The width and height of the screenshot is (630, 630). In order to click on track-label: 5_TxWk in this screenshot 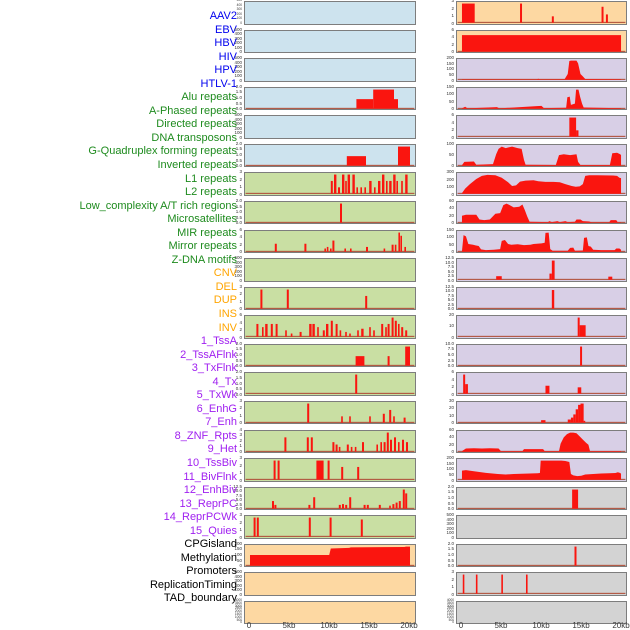, I will do `click(216, 395)`.